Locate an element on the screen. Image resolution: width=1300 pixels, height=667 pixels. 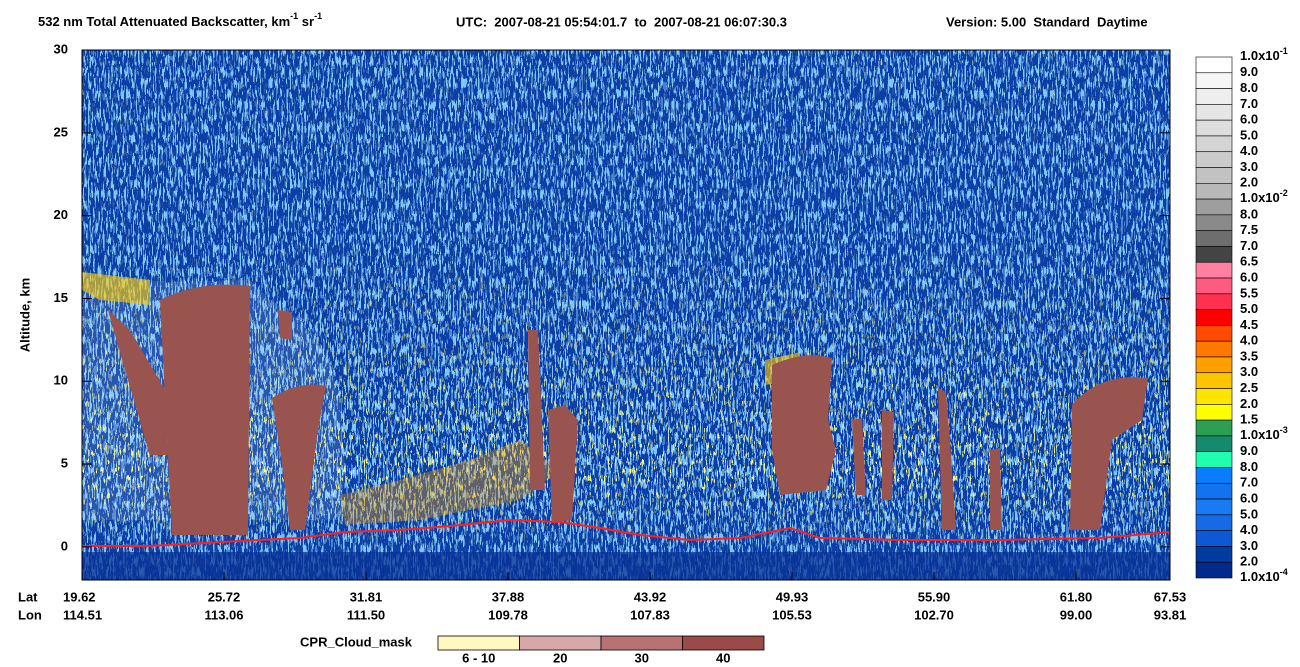
lat-tick-label: 31.81 is located at coordinates (366, 596).